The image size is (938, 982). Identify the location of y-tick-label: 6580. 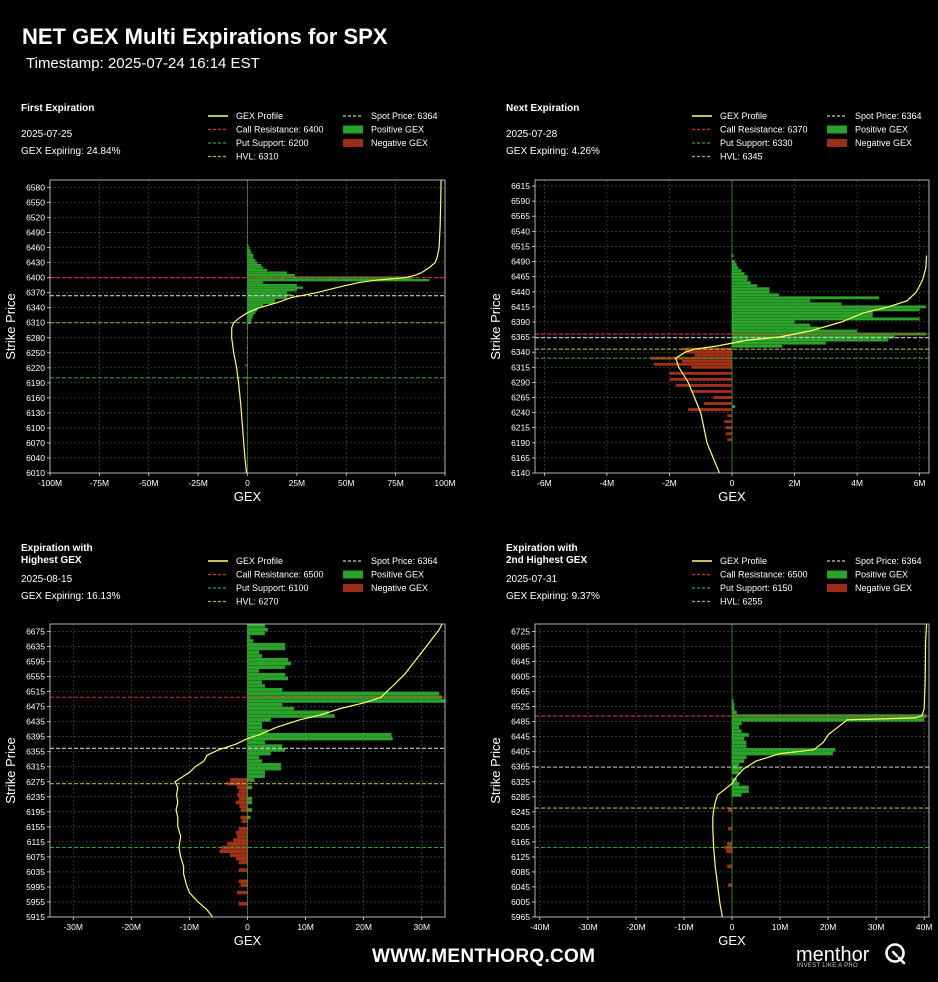
(35, 188).